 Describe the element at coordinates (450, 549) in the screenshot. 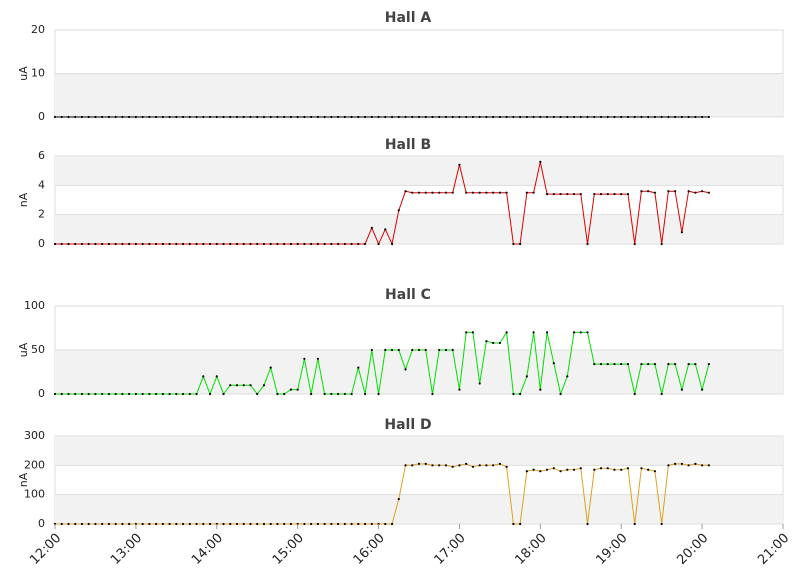

I see `x-tick-label: 17:00` at that location.